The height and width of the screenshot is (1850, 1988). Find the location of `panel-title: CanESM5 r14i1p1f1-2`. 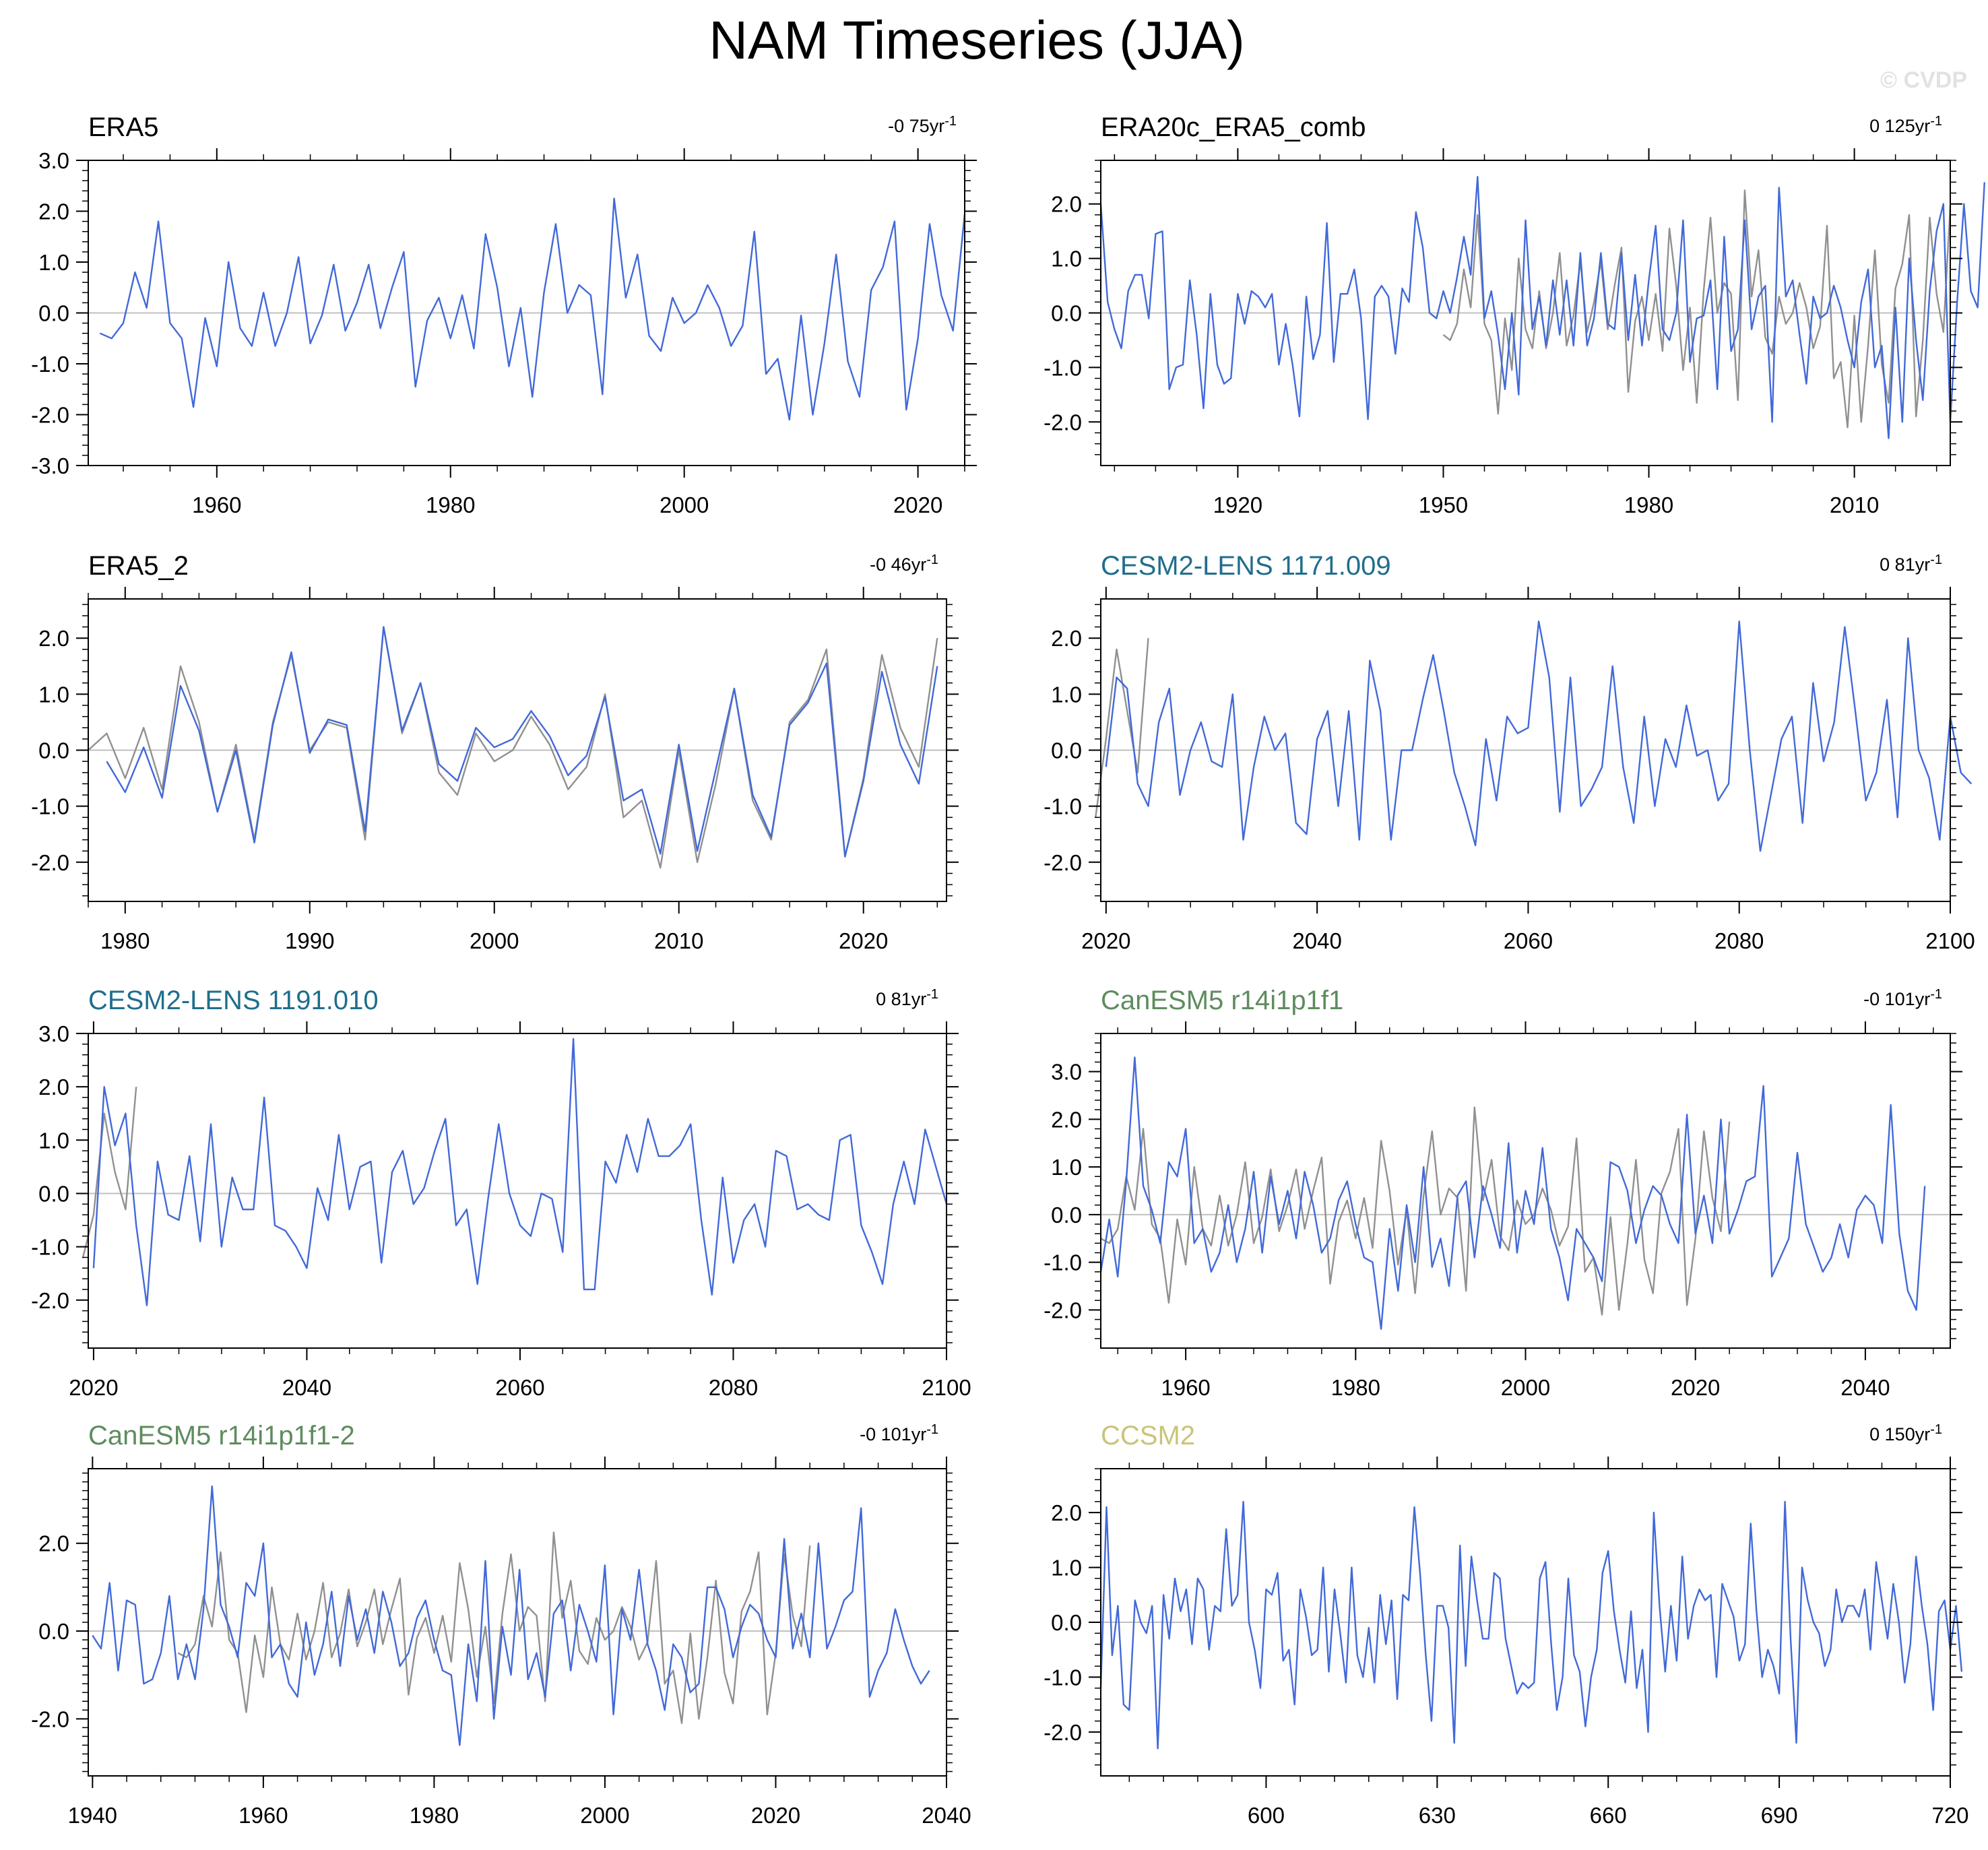

panel-title: CanESM5 r14i1p1f1-2 is located at coordinates (222, 1435).